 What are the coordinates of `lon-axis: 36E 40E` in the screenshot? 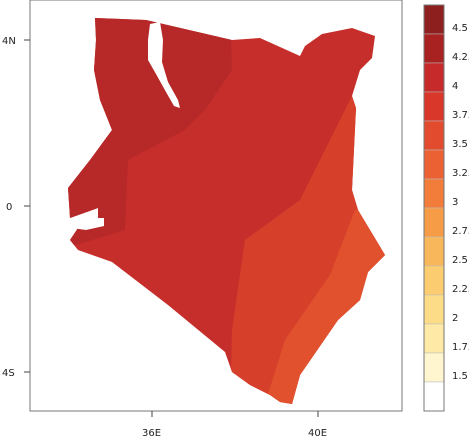 It's located at (234, 425).